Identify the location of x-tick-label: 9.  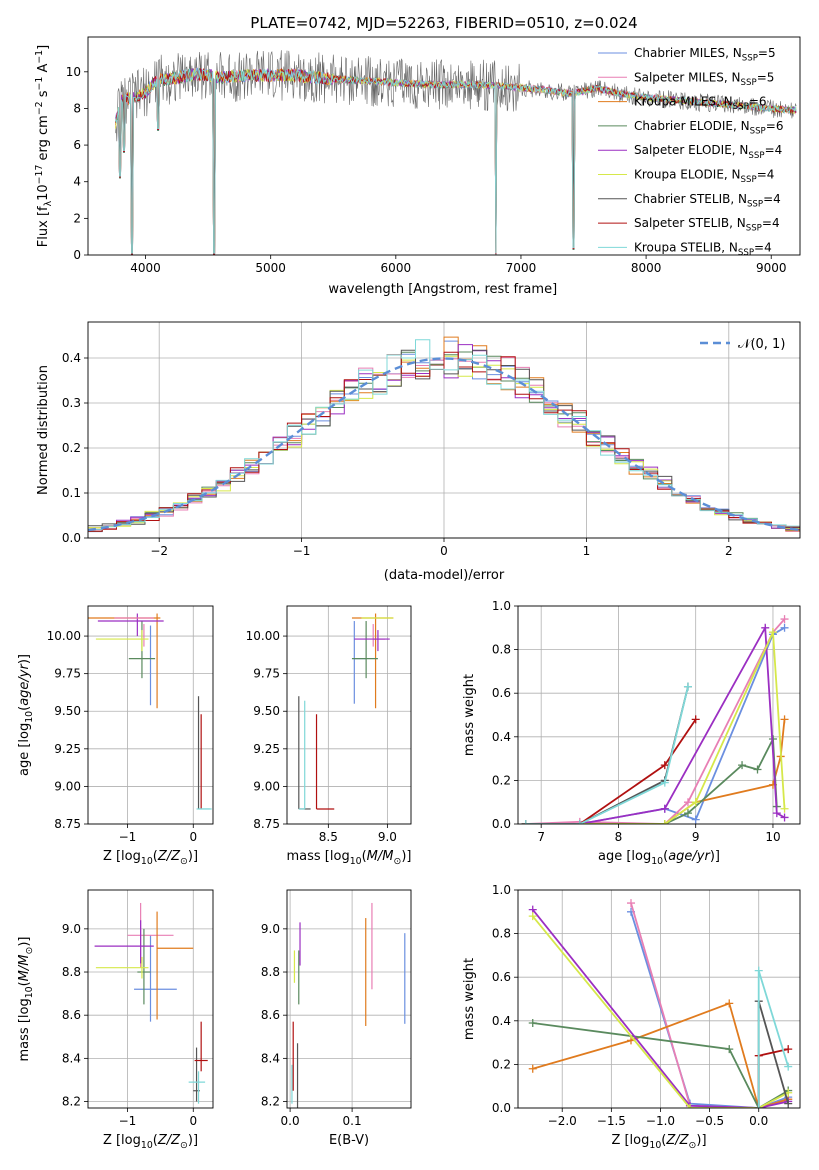
(696, 837).